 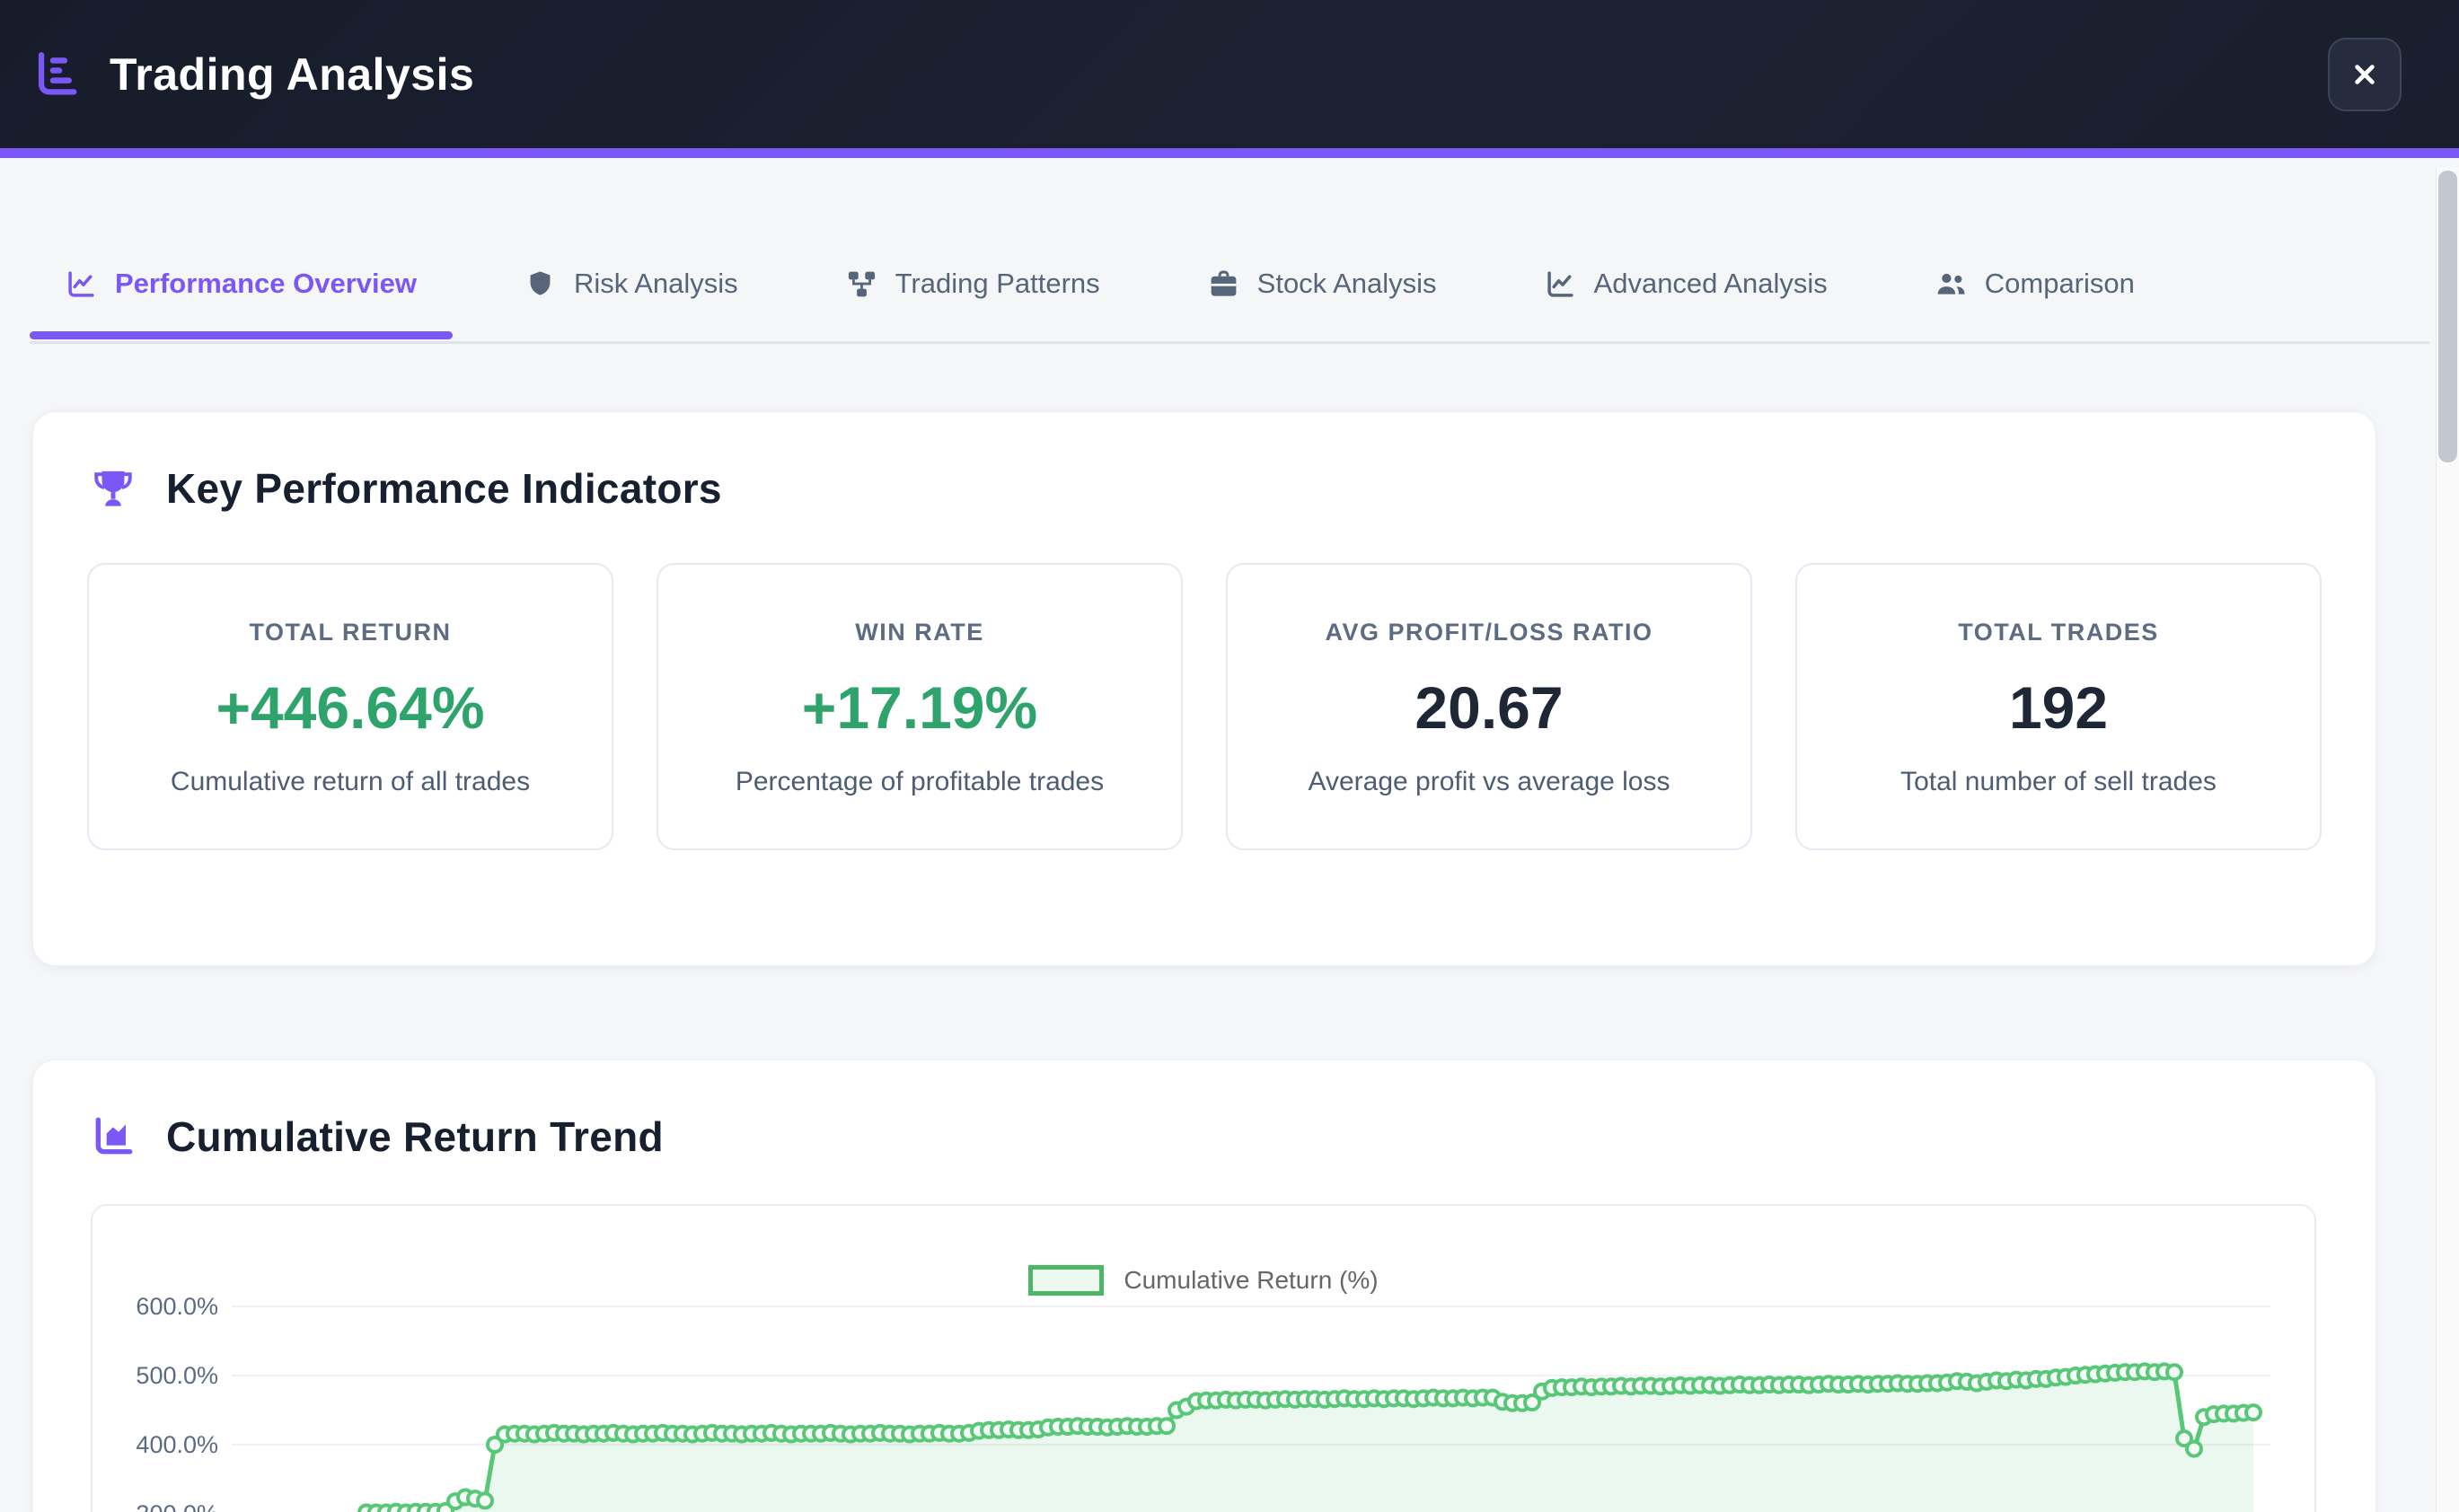 I want to click on tab-label: Performance Overview, so click(x=266, y=283).